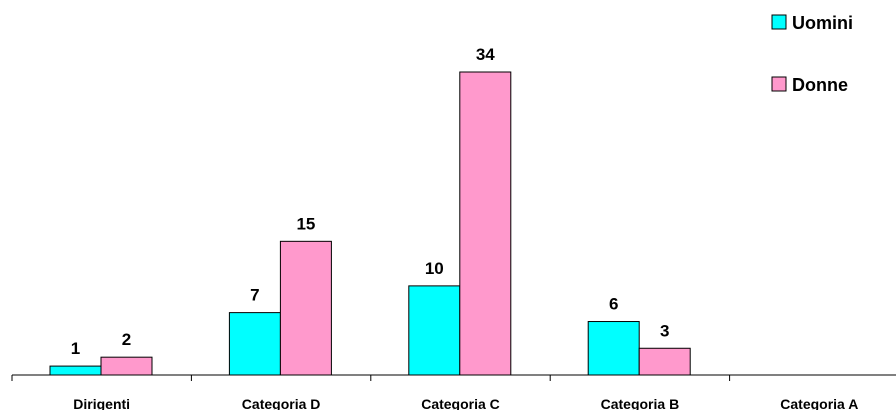  I want to click on bar-donne-categoria-c, so click(485, 223).